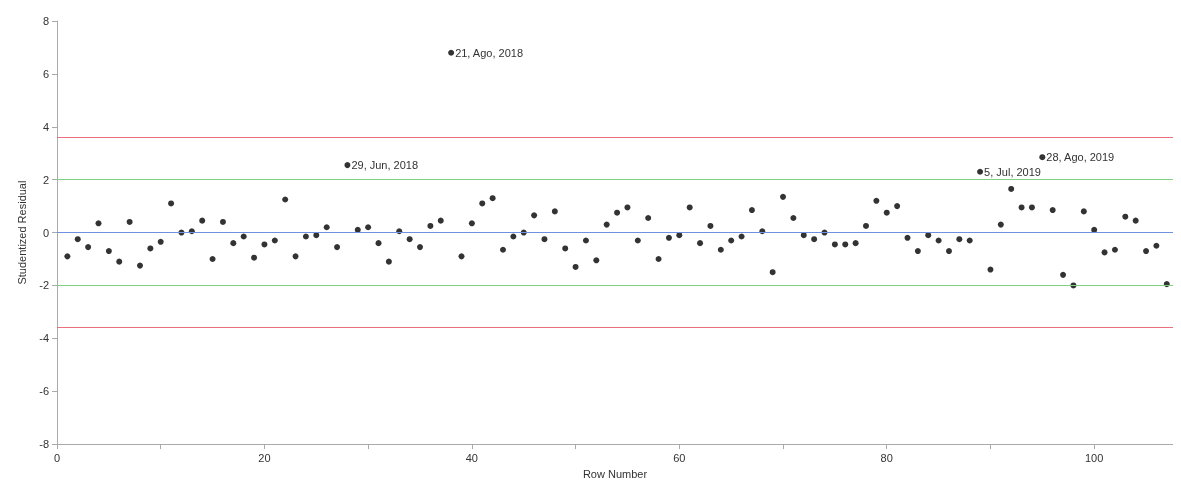  I want to click on annotation: 5, Jul, 2019, so click(1012, 171).